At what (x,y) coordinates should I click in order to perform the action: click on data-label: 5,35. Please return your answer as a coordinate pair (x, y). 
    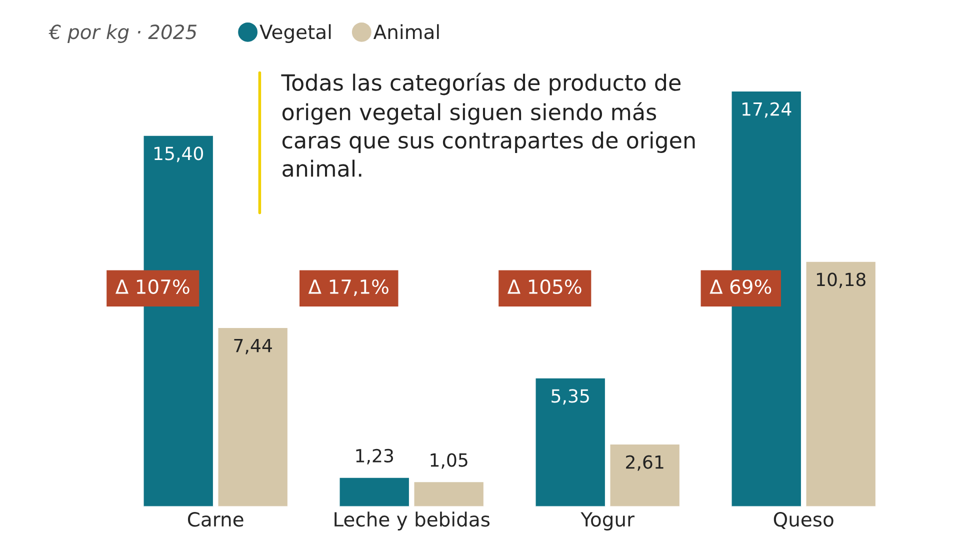
    Looking at the image, I should click on (570, 397).